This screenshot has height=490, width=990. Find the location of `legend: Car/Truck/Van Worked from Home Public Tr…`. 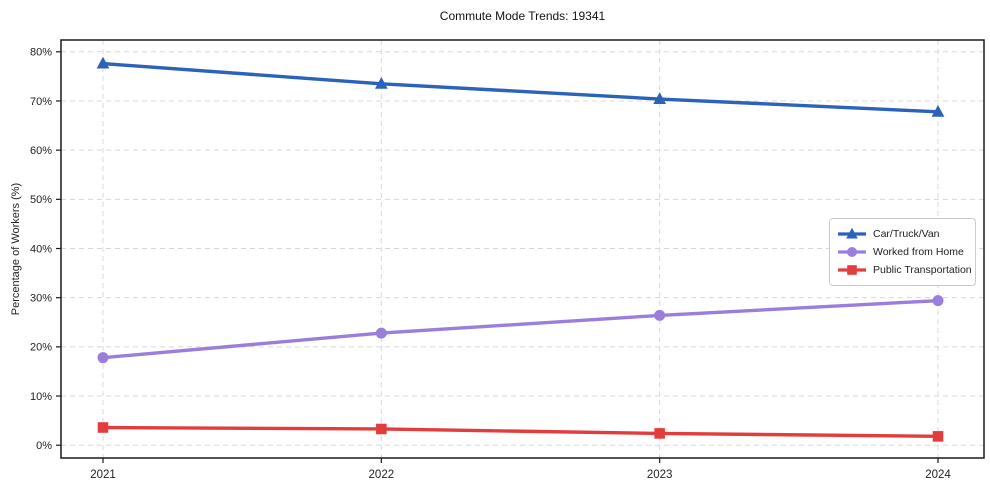

legend: Car/Truck/Van Worked from Home Public Tr… is located at coordinates (902, 252).